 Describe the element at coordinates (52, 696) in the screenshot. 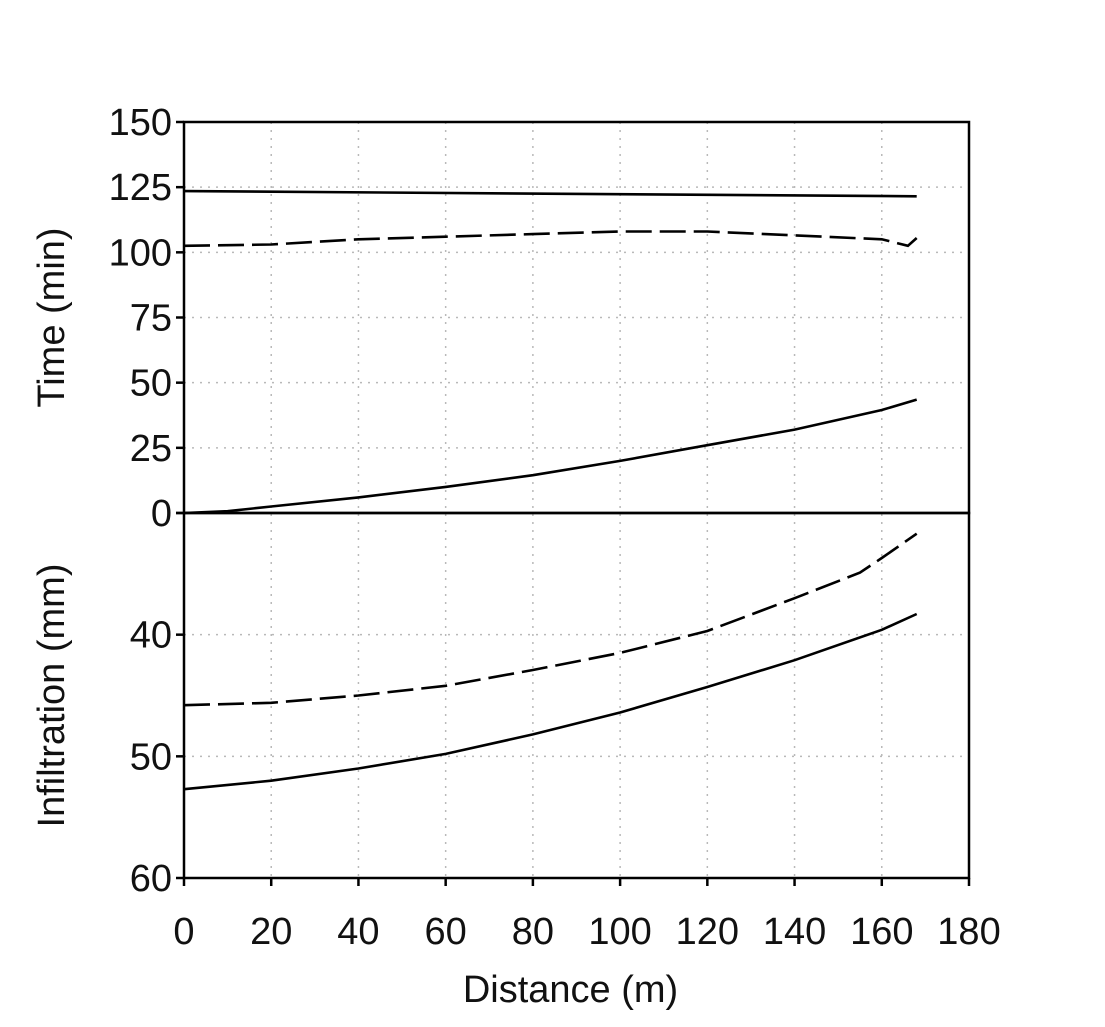

I see `infiltration-y-axis-title: Infiltration (mm)` at that location.